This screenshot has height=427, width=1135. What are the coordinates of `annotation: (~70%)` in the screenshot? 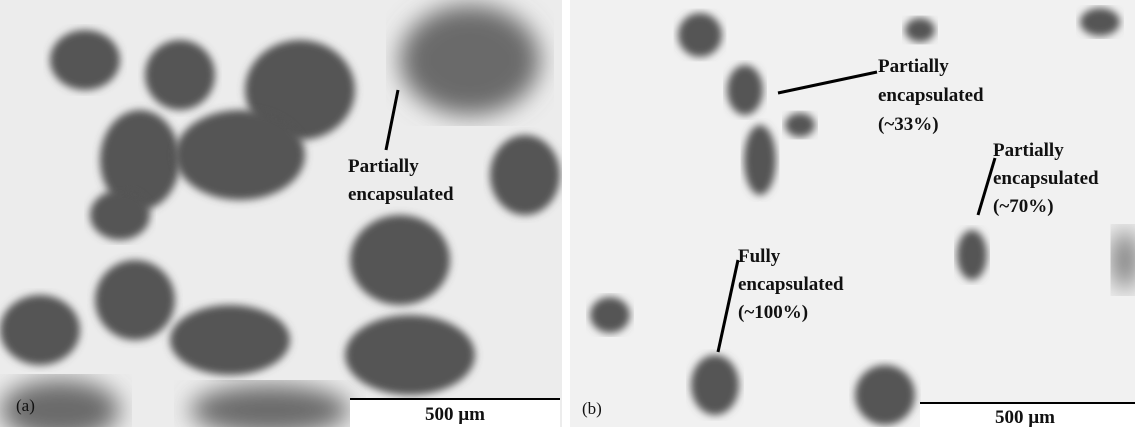 It's located at (1023, 206).